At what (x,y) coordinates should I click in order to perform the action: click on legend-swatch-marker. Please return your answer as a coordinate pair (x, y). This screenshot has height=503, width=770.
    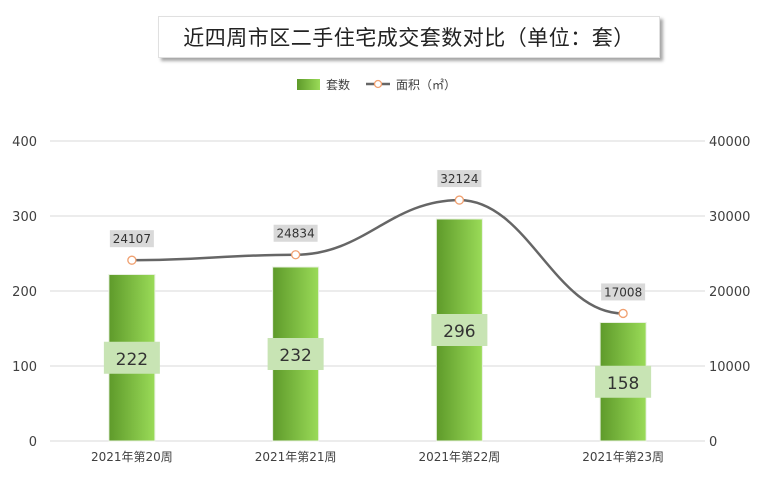
    Looking at the image, I should click on (378, 84).